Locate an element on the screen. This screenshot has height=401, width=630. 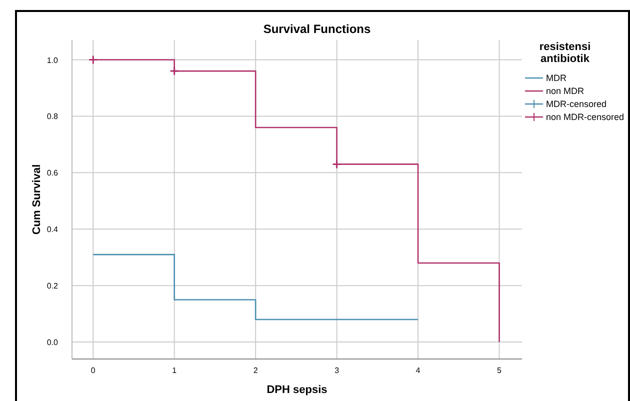
x-axis-title: DPH sepsis is located at coordinates (297, 390).